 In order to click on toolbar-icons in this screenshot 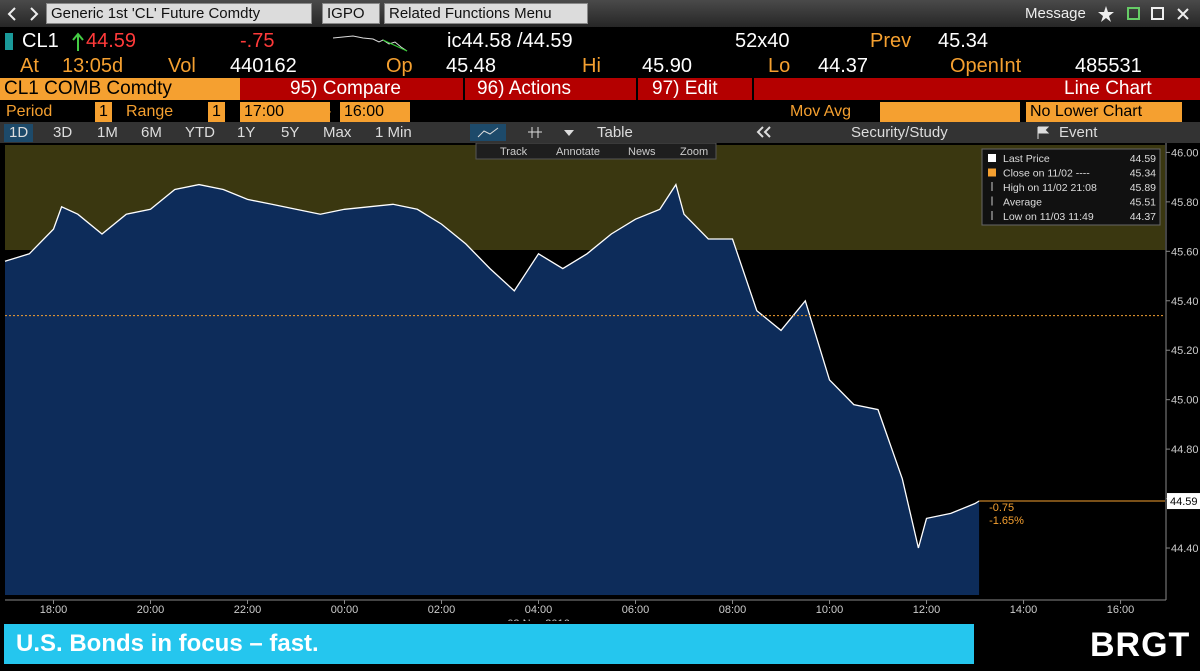, I will do `click(1148, 14)`.